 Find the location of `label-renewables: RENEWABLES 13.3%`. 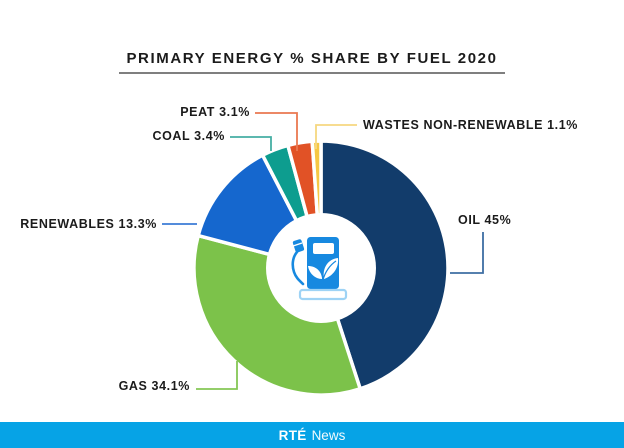

label-renewables: RENEWABLES 13.3% is located at coordinates (88, 224).